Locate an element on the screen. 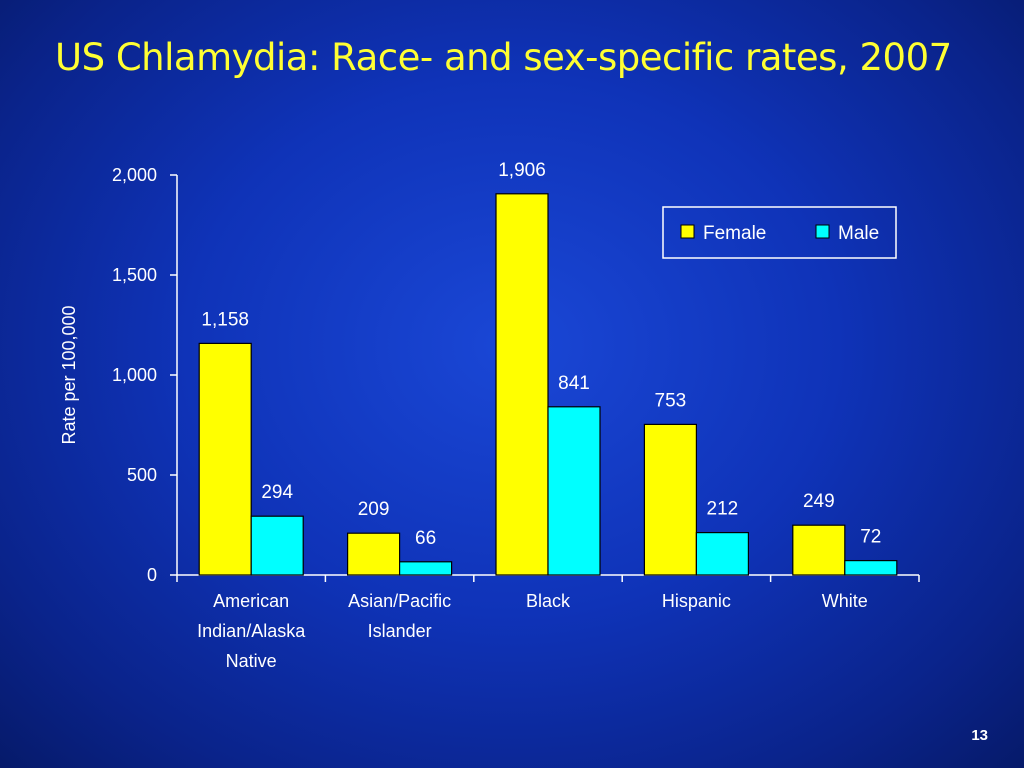 Image resolution: width=1024 pixels, height=768 pixels. y-tick-label: 500 is located at coordinates (142, 475).